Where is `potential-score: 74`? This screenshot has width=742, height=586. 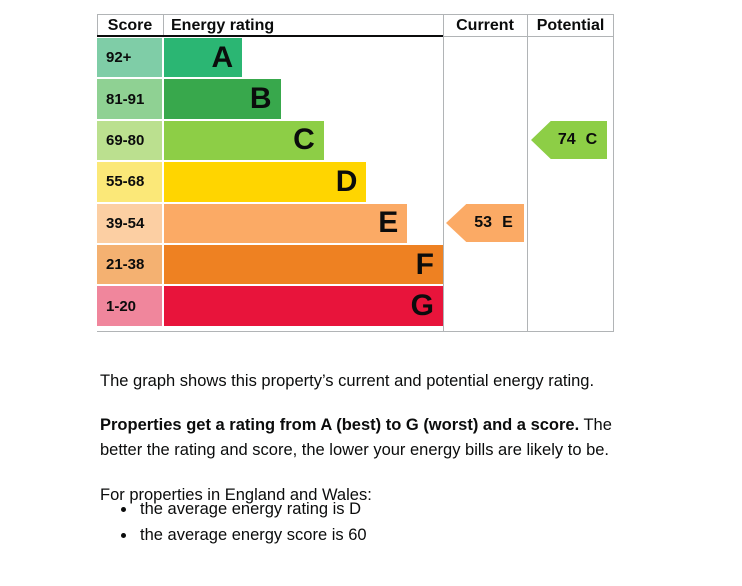
potential-score: 74 is located at coordinates (566, 139).